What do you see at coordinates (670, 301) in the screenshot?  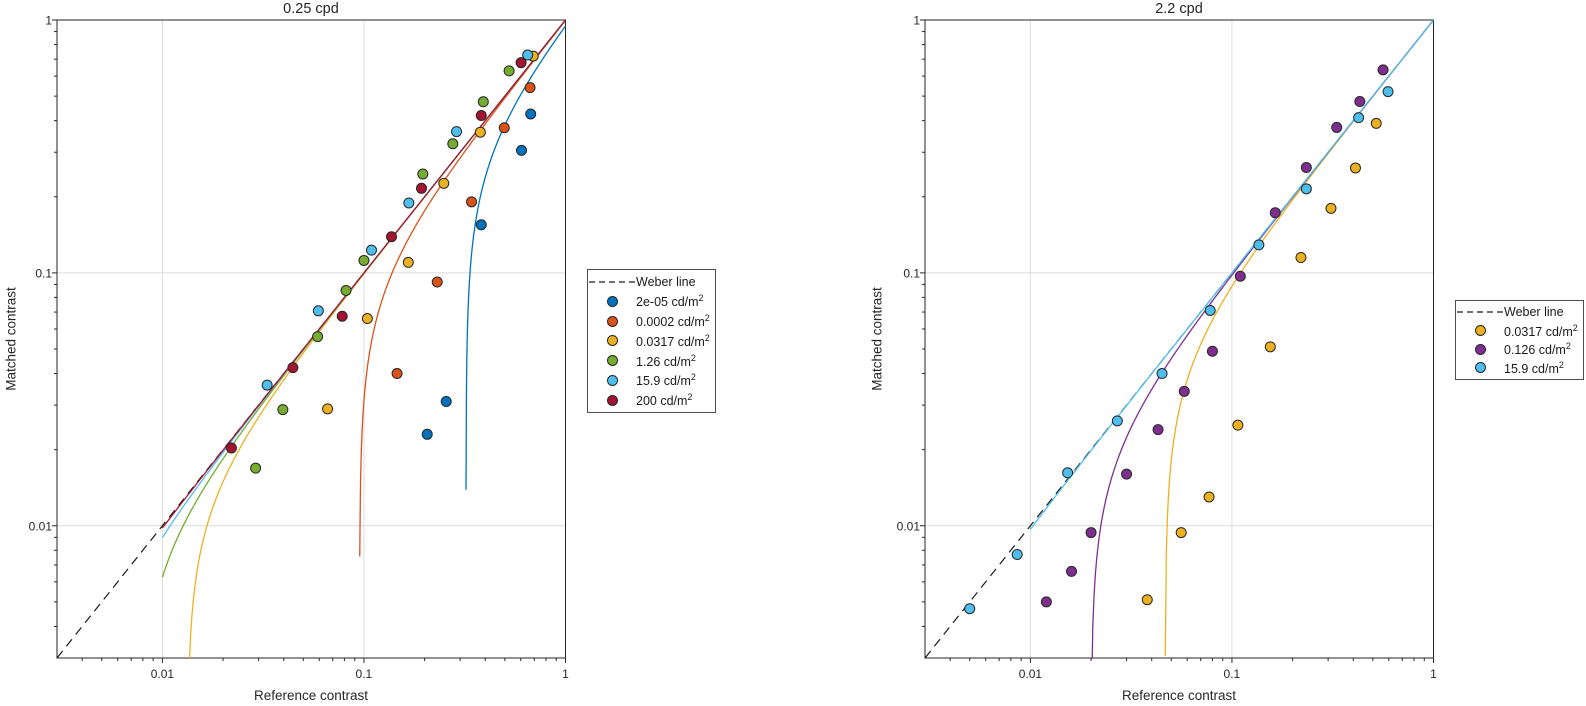 I see `legend-entry-label: 2e-05 cd/m2` at bounding box center [670, 301].